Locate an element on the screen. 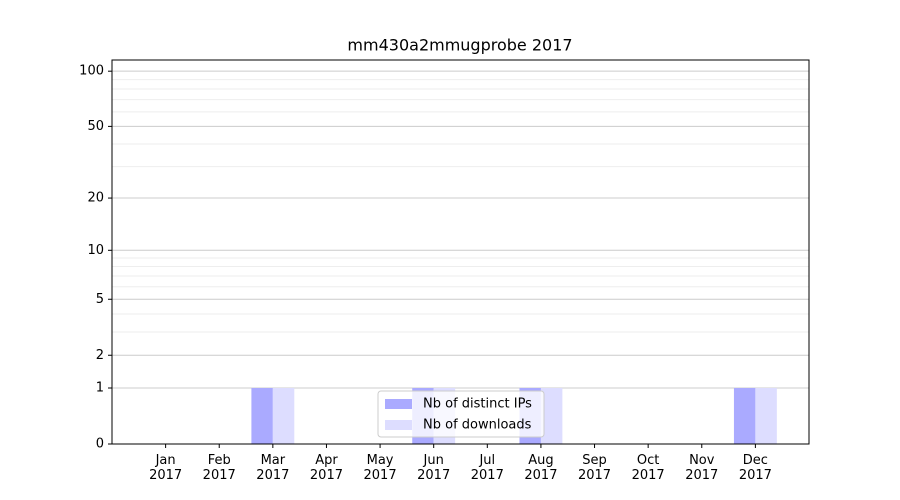  legend-box is located at coordinates (461, 414).